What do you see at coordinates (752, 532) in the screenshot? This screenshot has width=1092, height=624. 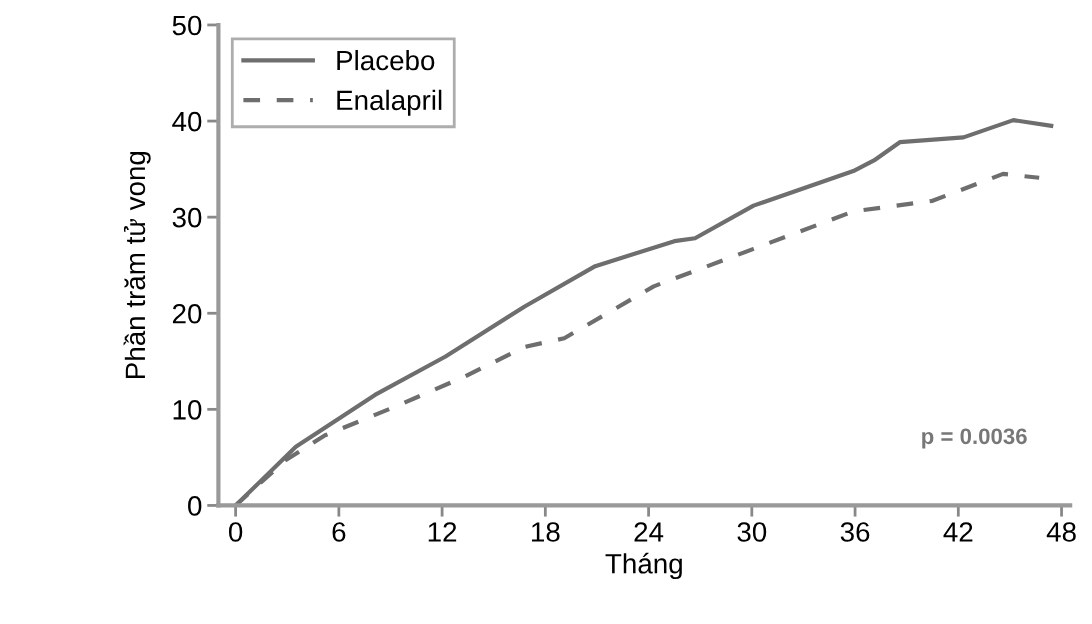 I see `x-tick-label: 30` at bounding box center [752, 532].